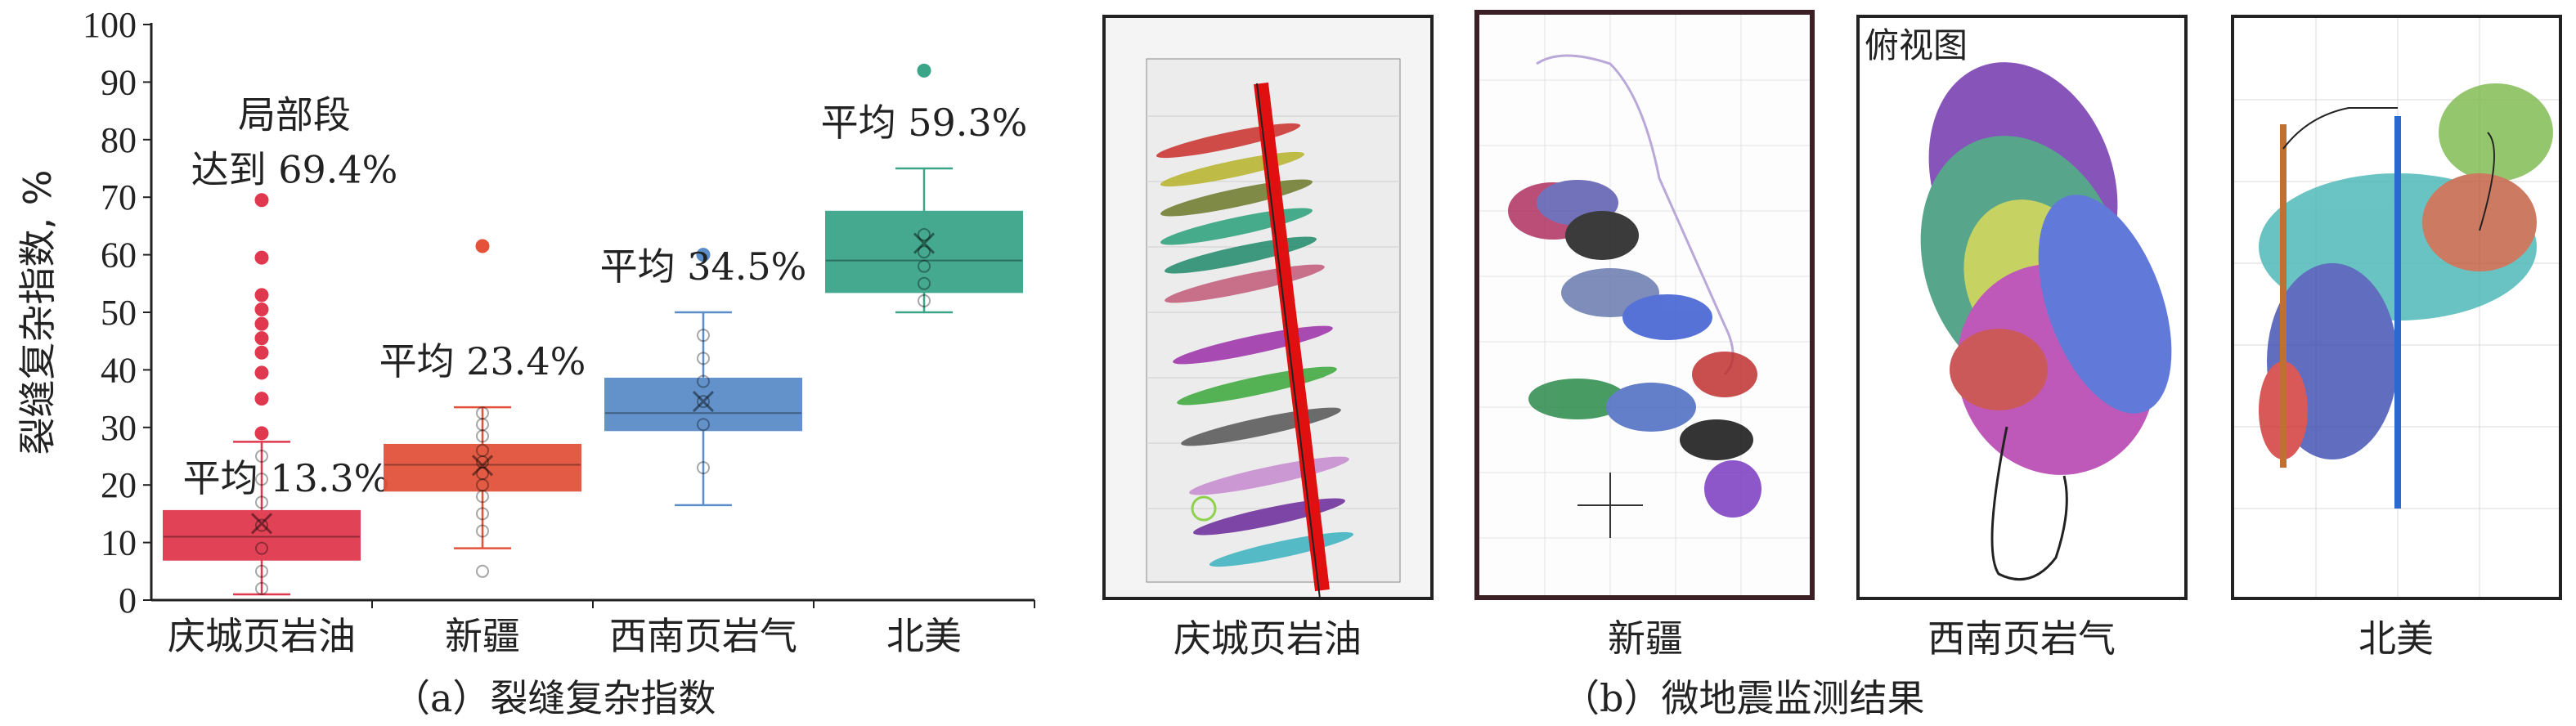  What do you see at coordinates (1645, 638) in the screenshot?
I see `panel-label-xinjiang: 新疆` at bounding box center [1645, 638].